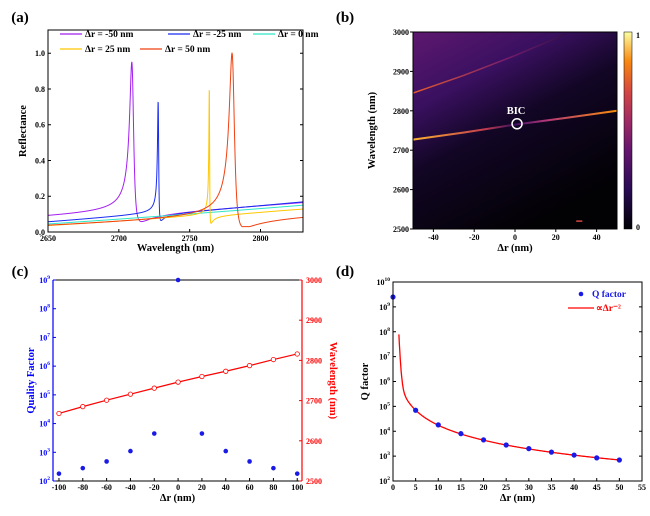 Image resolution: width=650 pixels, height=516 pixels. What do you see at coordinates (48, 335) in the screenshot?
I see `tick-exponent: 7` at bounding box center [48, 335].